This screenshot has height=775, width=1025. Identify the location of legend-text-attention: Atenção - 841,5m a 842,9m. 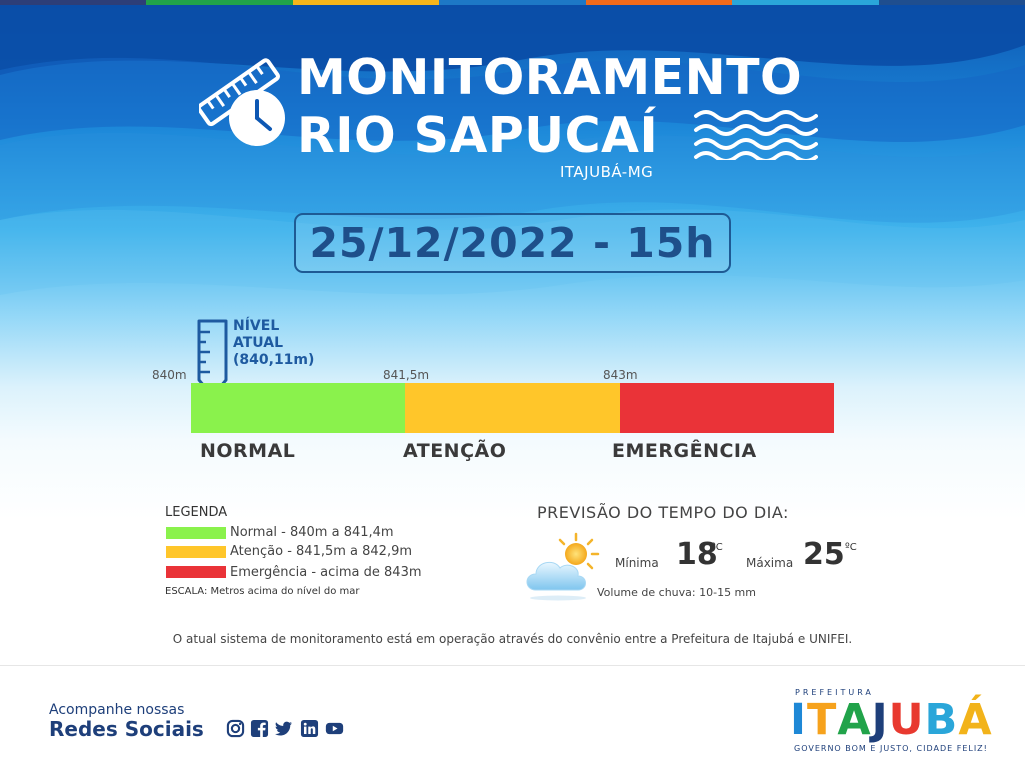
(321, 551).